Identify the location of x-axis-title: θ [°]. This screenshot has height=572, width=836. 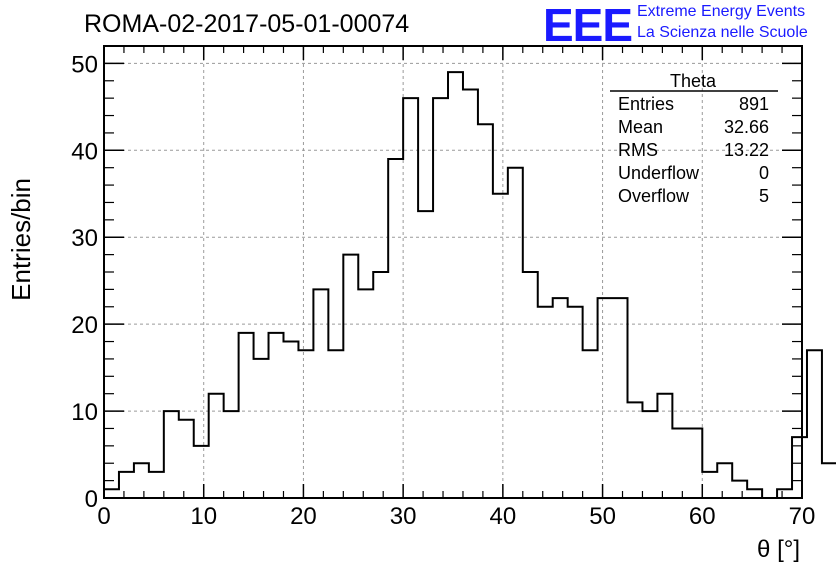
(778, 549).